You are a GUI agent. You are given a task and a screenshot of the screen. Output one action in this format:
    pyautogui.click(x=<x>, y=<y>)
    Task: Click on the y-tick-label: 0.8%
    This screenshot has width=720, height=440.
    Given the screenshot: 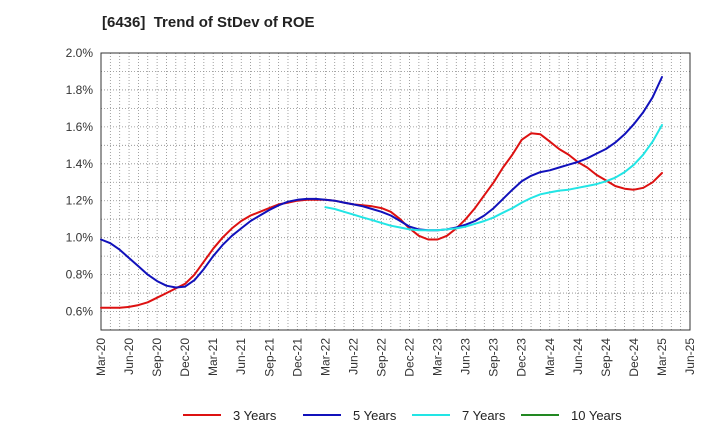 What is the action you would take?
    pyautogui.click(x=80, y=275)
    